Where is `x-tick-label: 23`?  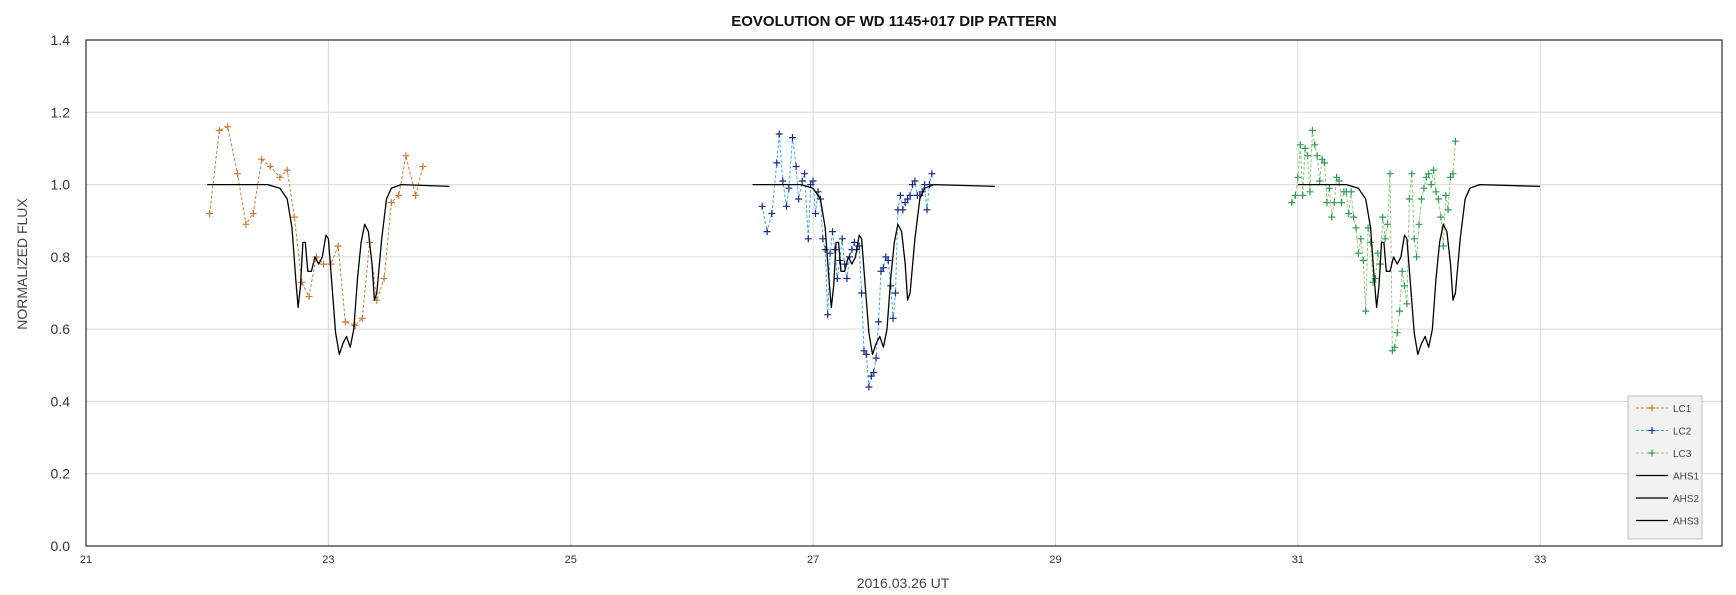
x-tick-label: 23 is located at coordinates (328, 560).